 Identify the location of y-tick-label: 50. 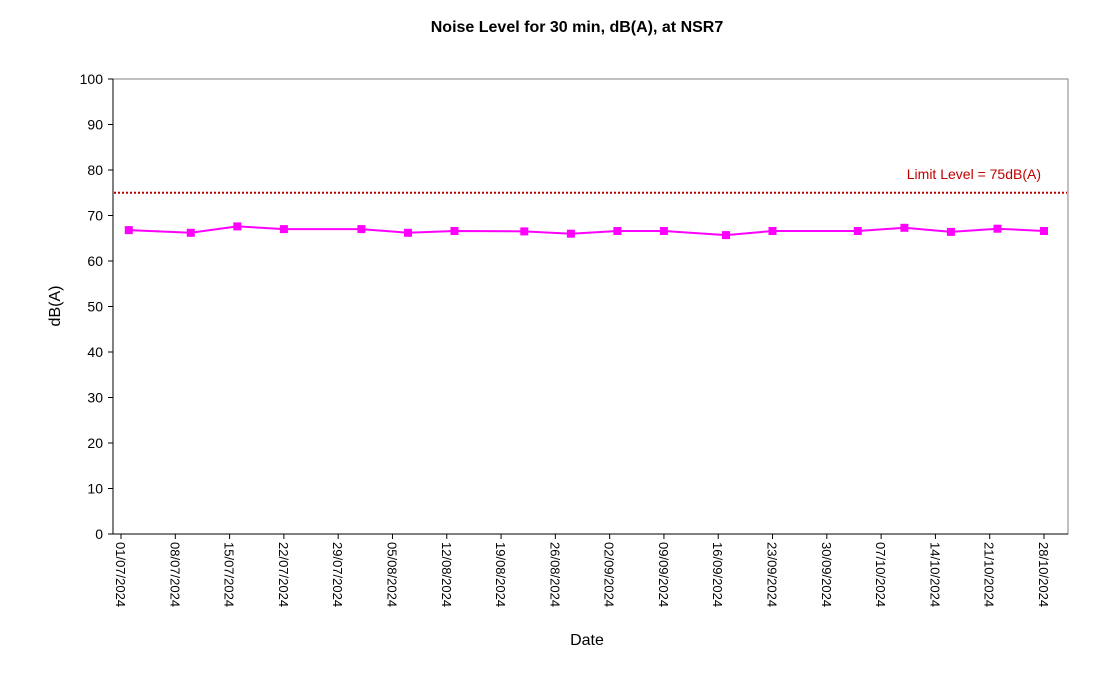
(95, 307).